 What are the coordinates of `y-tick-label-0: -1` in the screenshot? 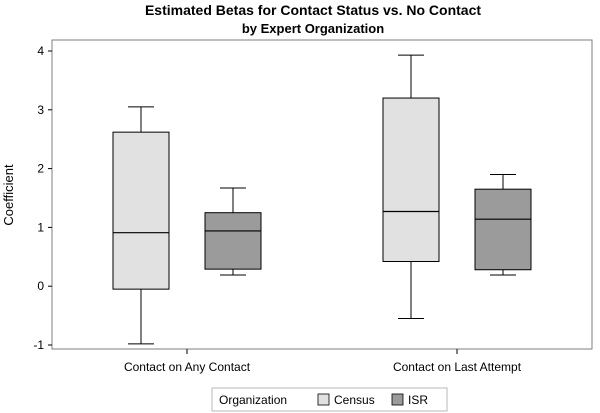 It's located at (38, 345).